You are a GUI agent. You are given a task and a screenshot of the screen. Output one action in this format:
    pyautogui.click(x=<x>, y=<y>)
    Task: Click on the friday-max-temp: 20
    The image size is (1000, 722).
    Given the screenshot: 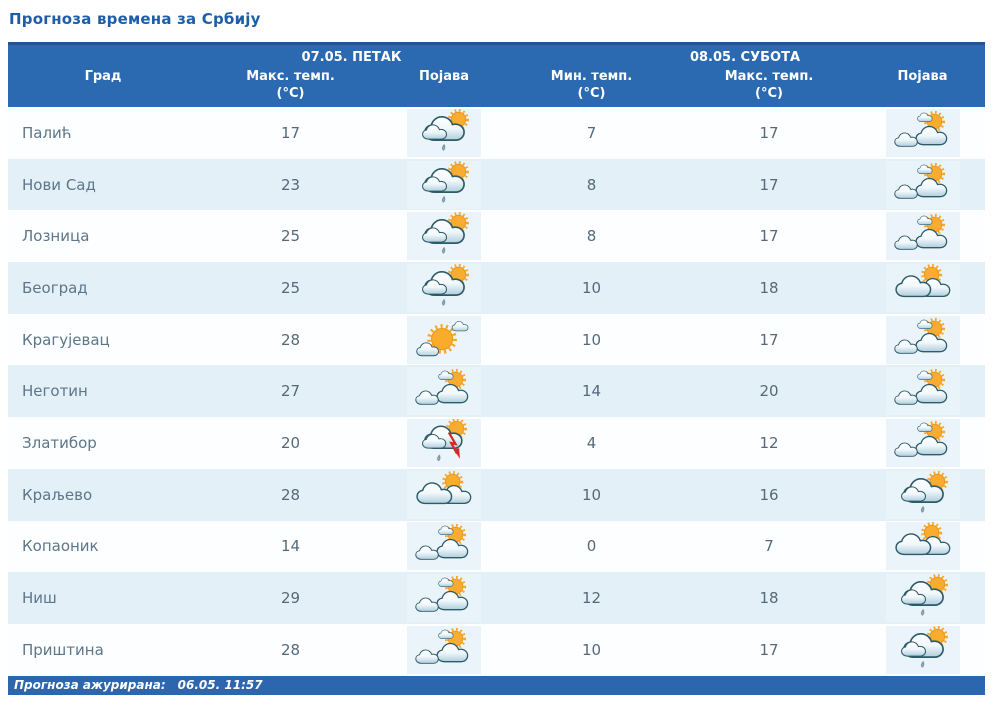 What is the action you would take?
    pyautogui.click(x=290, y=442)
    